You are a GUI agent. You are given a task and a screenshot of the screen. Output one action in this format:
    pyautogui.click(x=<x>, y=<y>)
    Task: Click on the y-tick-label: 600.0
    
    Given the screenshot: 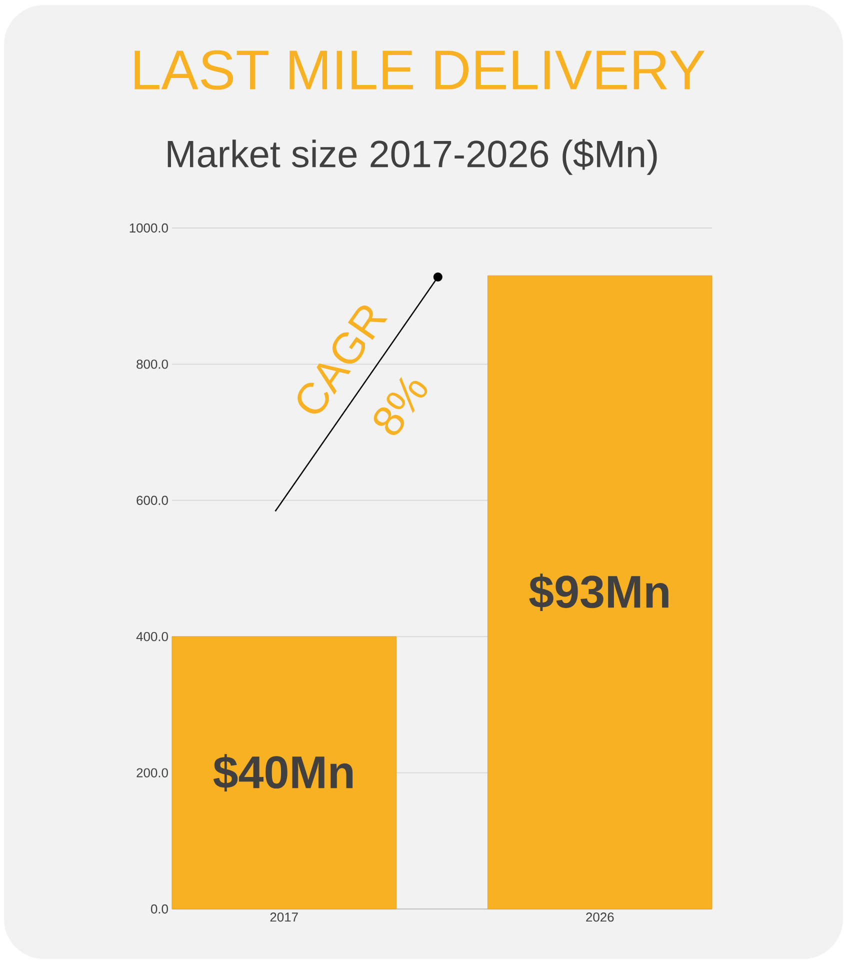 What is the action you would take?
    pyautogui.click(x=152, y=500)
    